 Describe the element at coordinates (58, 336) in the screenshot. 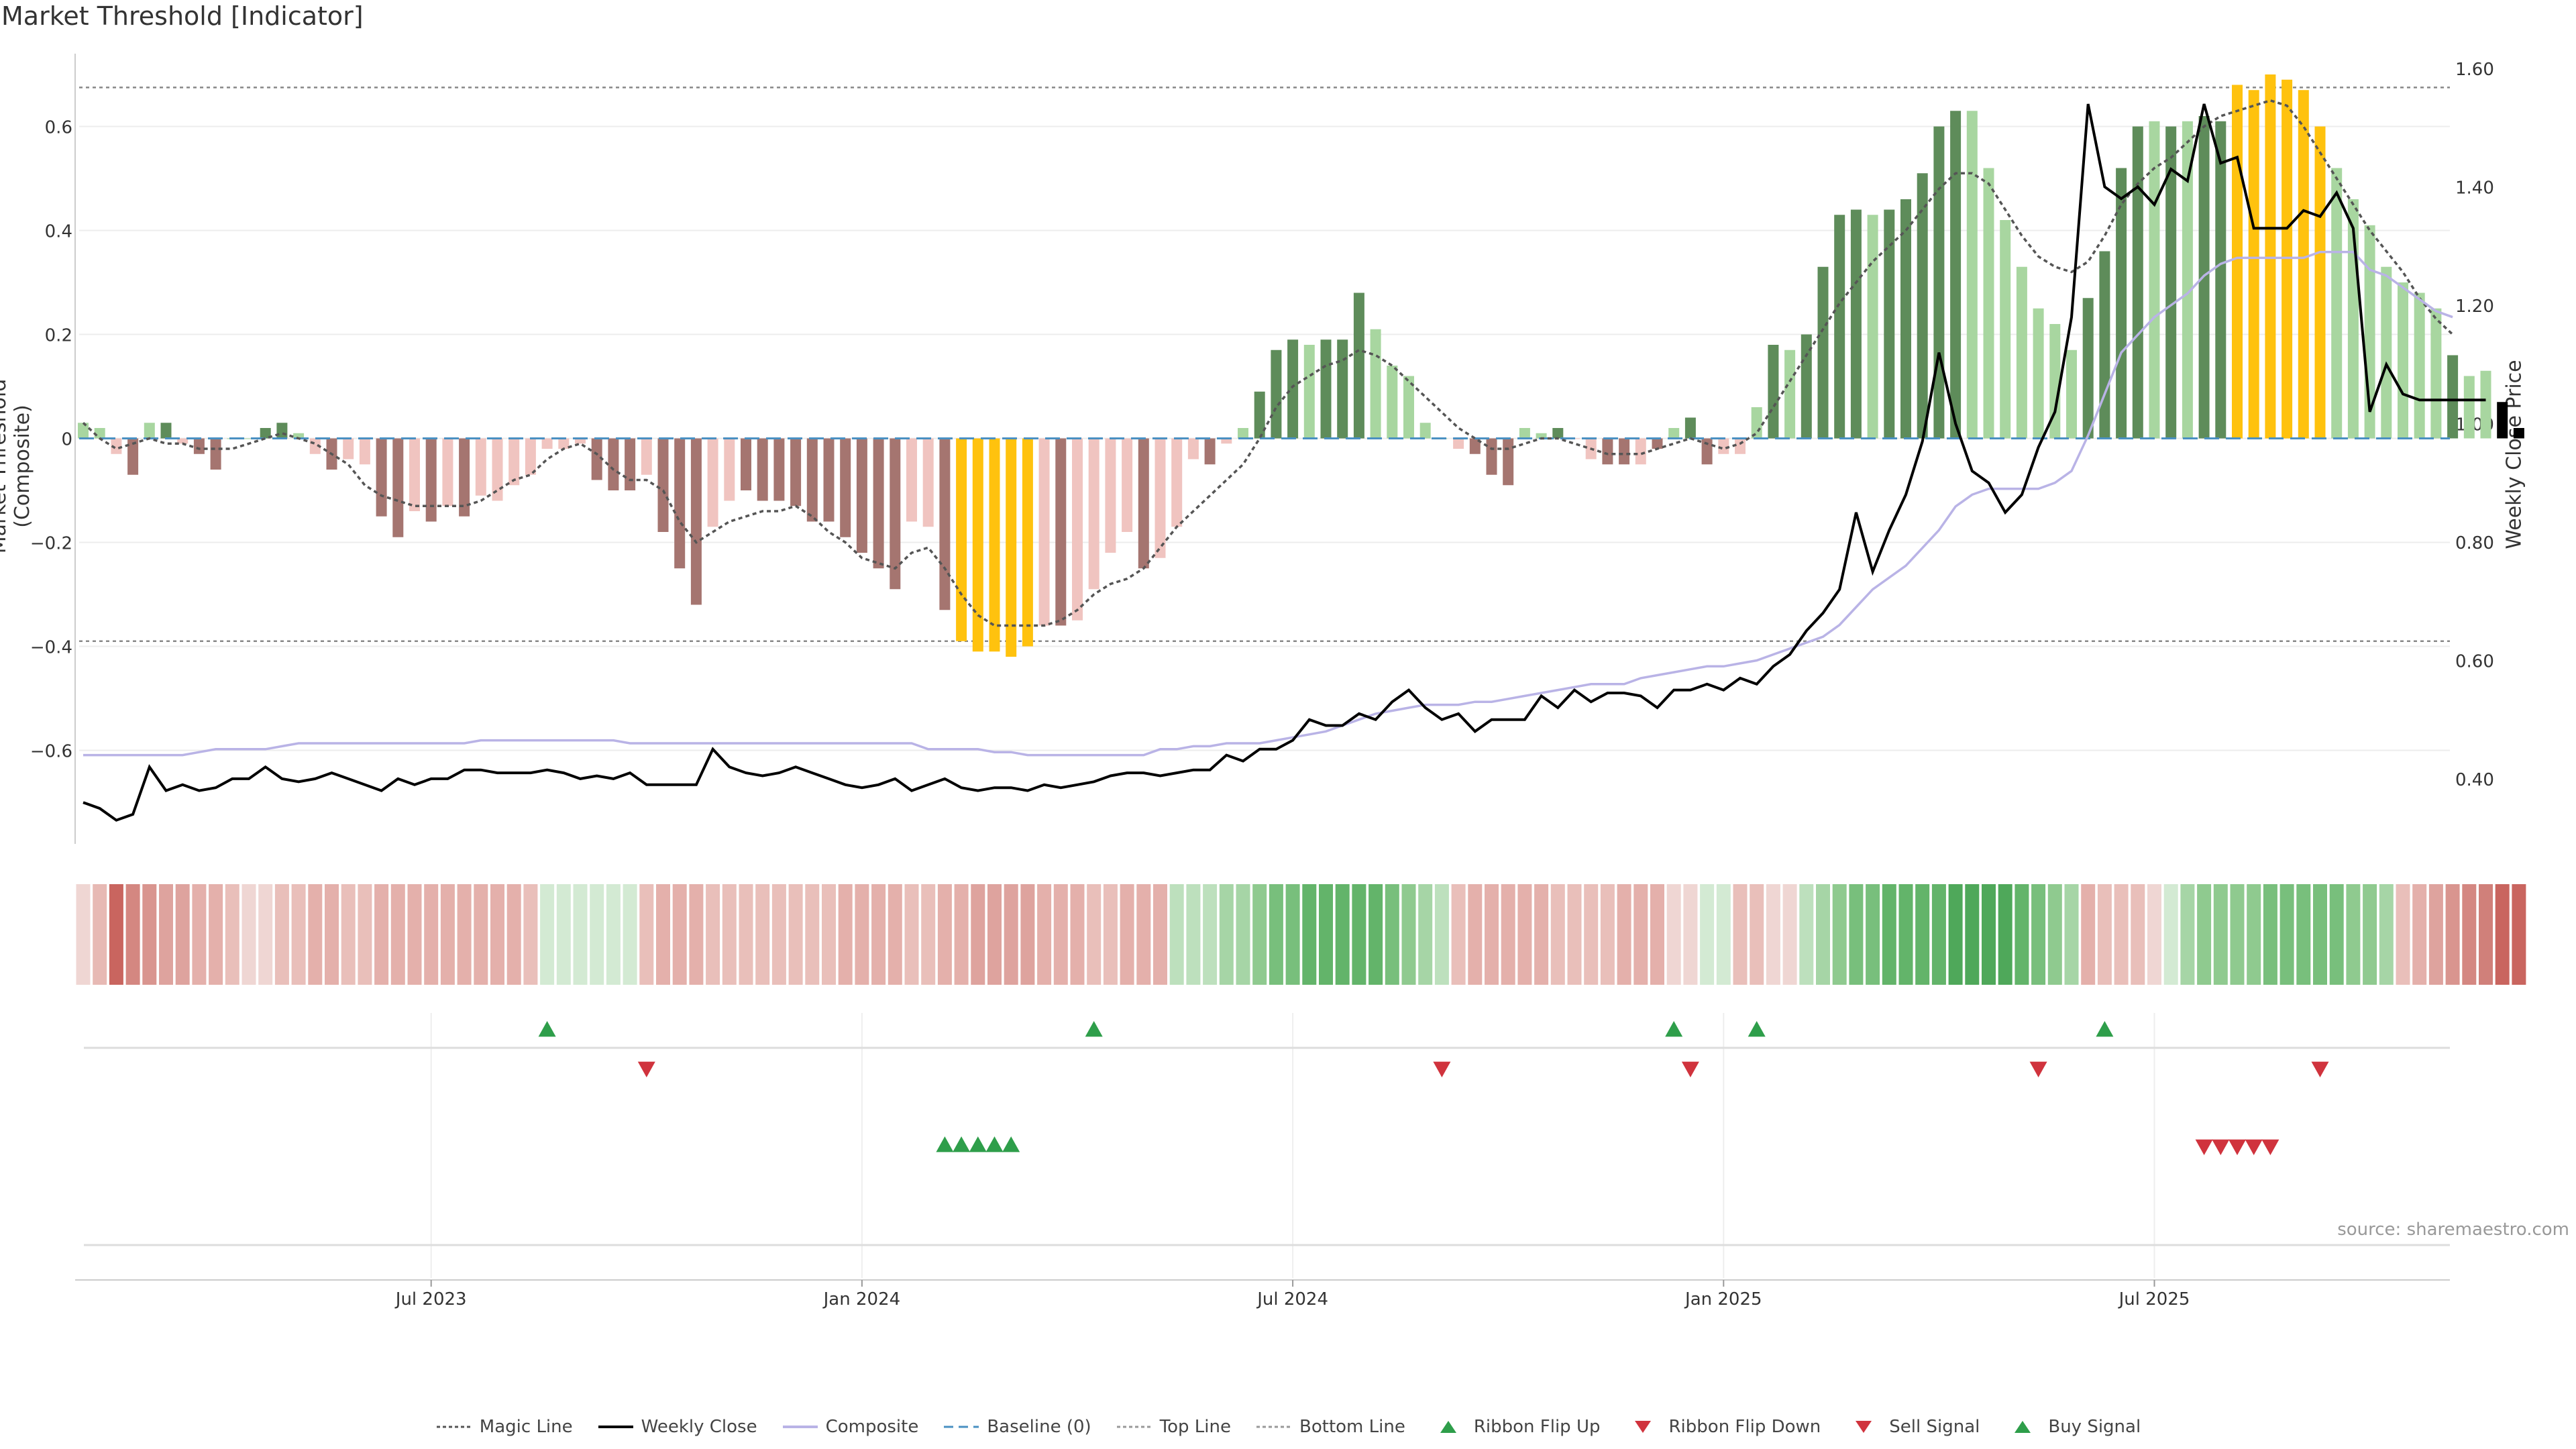

I see `y-left-tick-label: 0.2` at that location.